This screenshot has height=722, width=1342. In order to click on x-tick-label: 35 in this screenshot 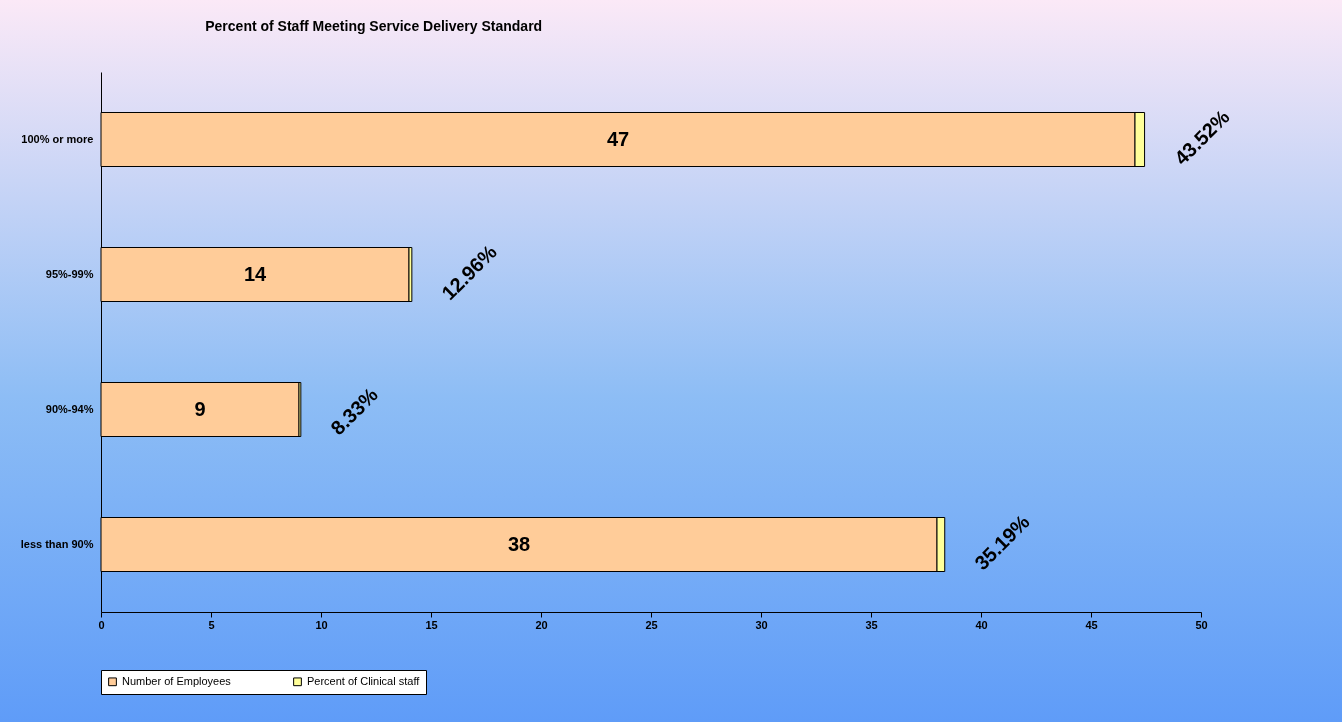, I will do `click(871, 624)`.